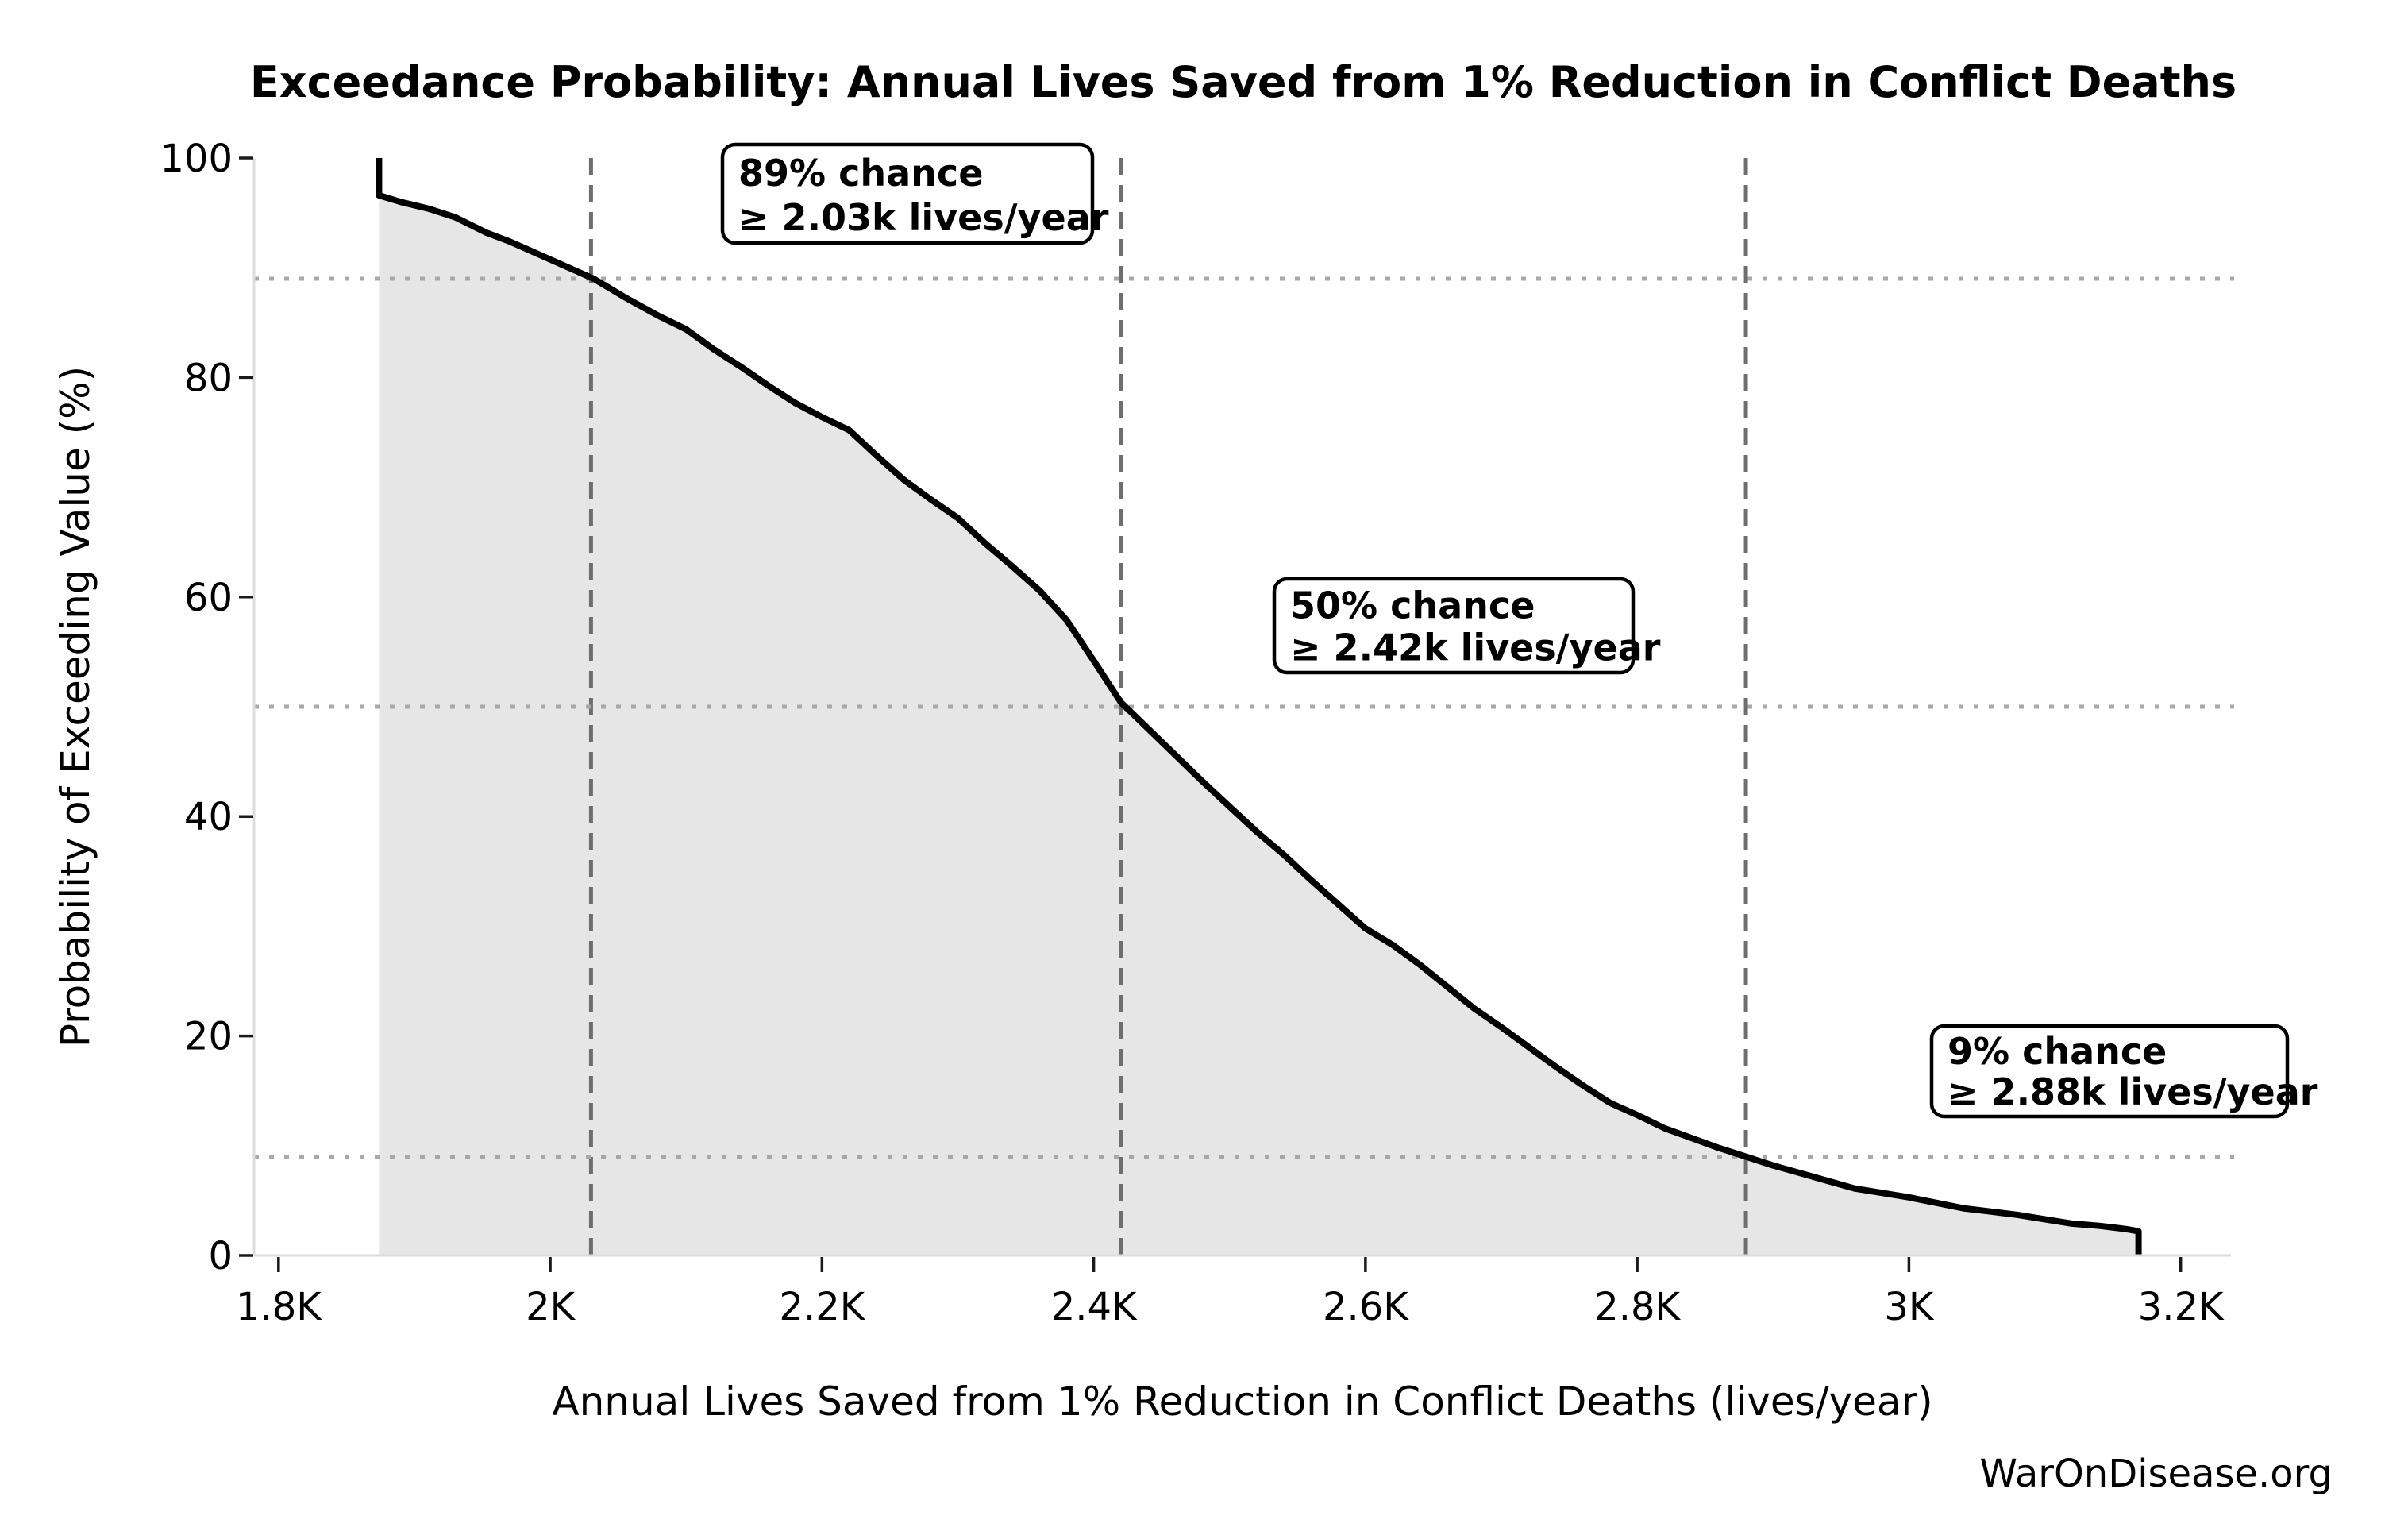 The height and width of the screenshot is (1531, 2408). I want to click on y-tick-label: 0, so click(221, 1256).